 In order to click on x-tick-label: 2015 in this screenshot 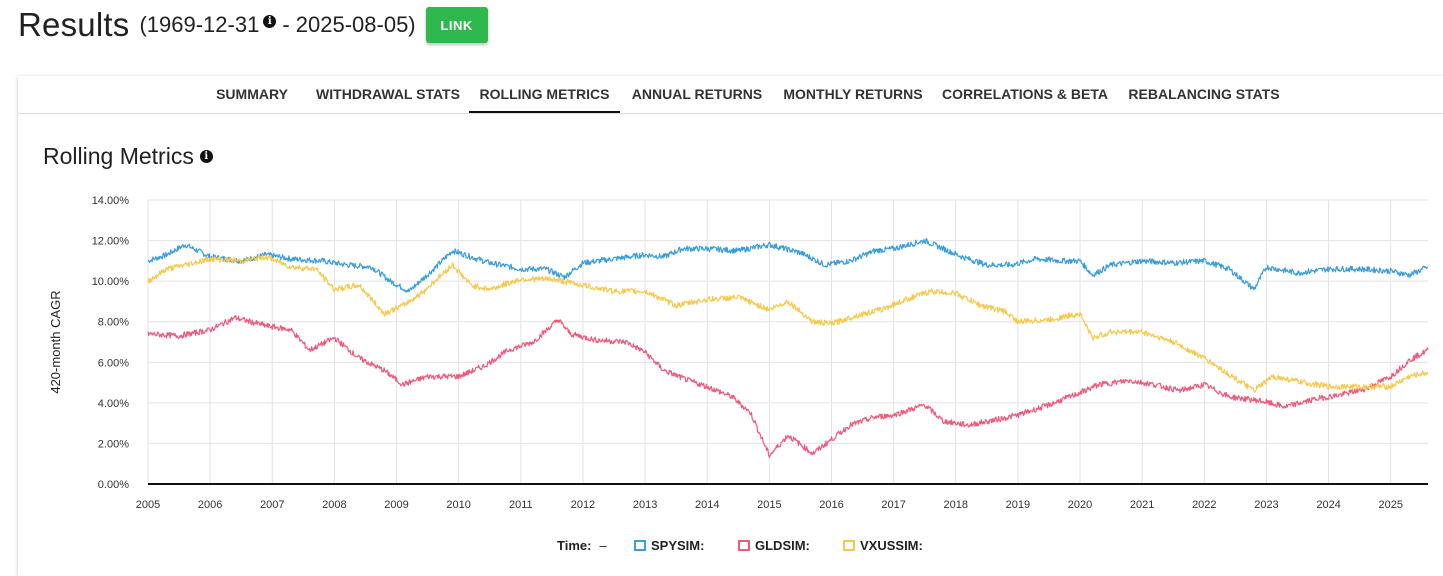, I will do `click(769, 505)`.